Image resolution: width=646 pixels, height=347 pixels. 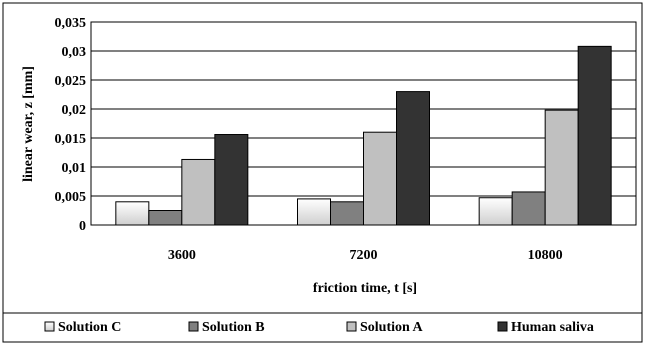 I want to click on y-tick-label: 0,01, so click(x=74, y=168).